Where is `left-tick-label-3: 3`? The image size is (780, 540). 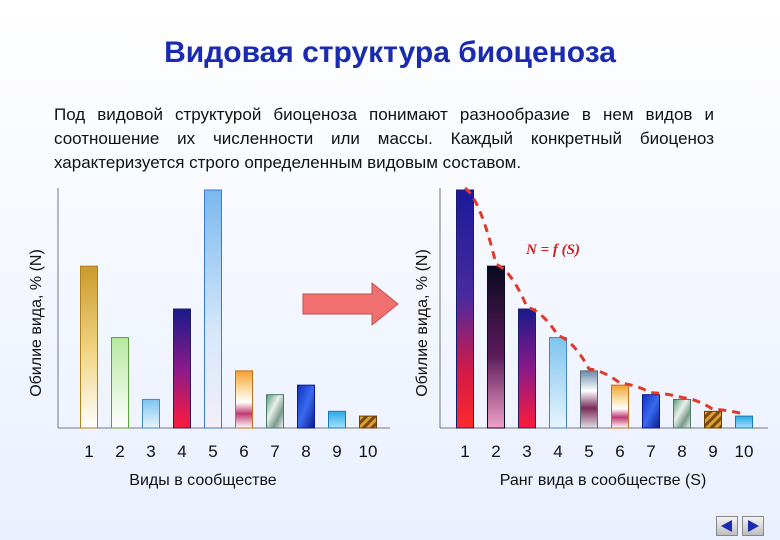
left-tick-label-3: 3 is located at coordinates (150, 451).